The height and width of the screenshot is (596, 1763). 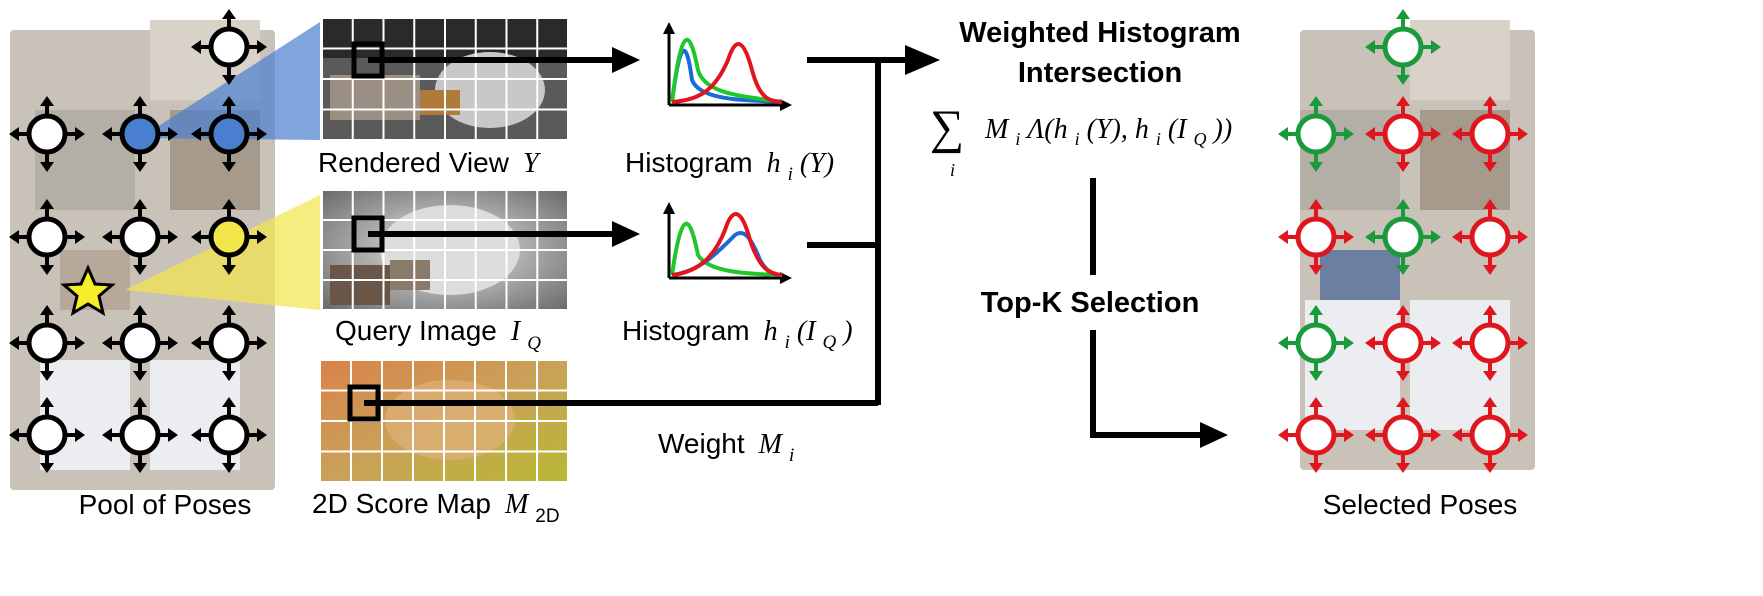 What do you see at coordinates (727, 243) in the screenshot?
I see `histogram-q-plot` at bounding box center [727, 243].